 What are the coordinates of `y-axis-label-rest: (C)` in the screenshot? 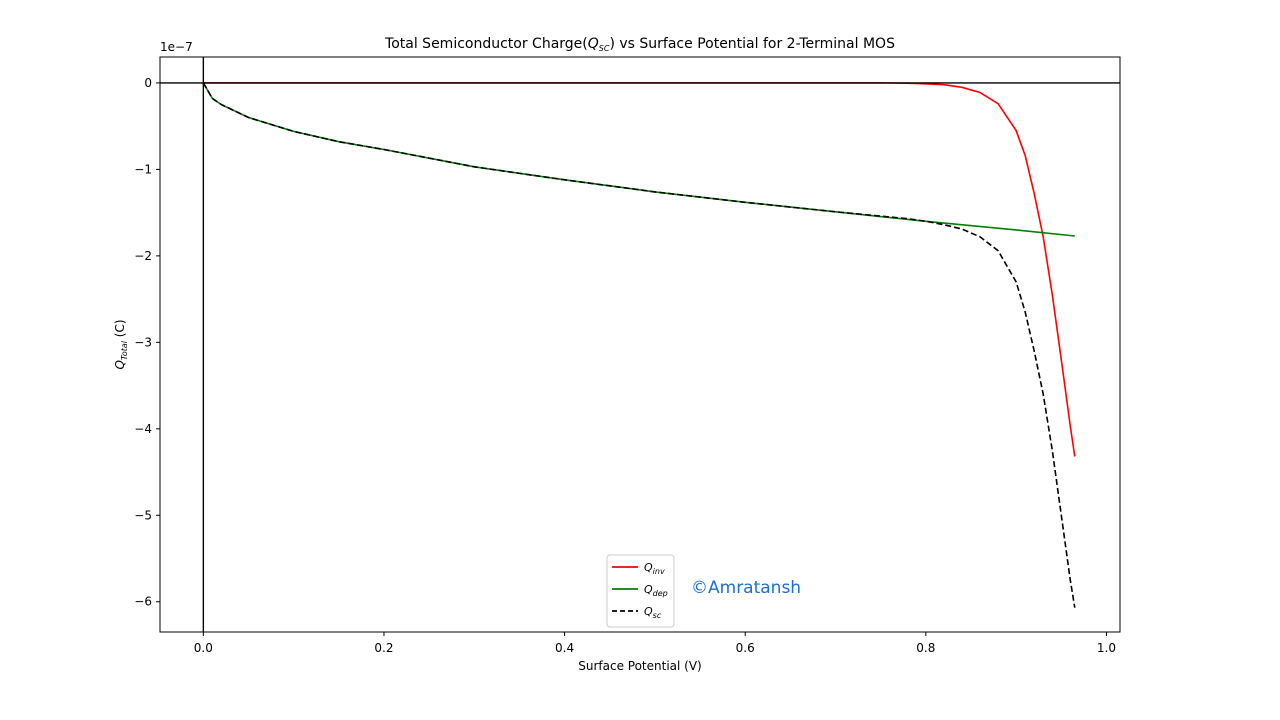 It's located at (120, 330).